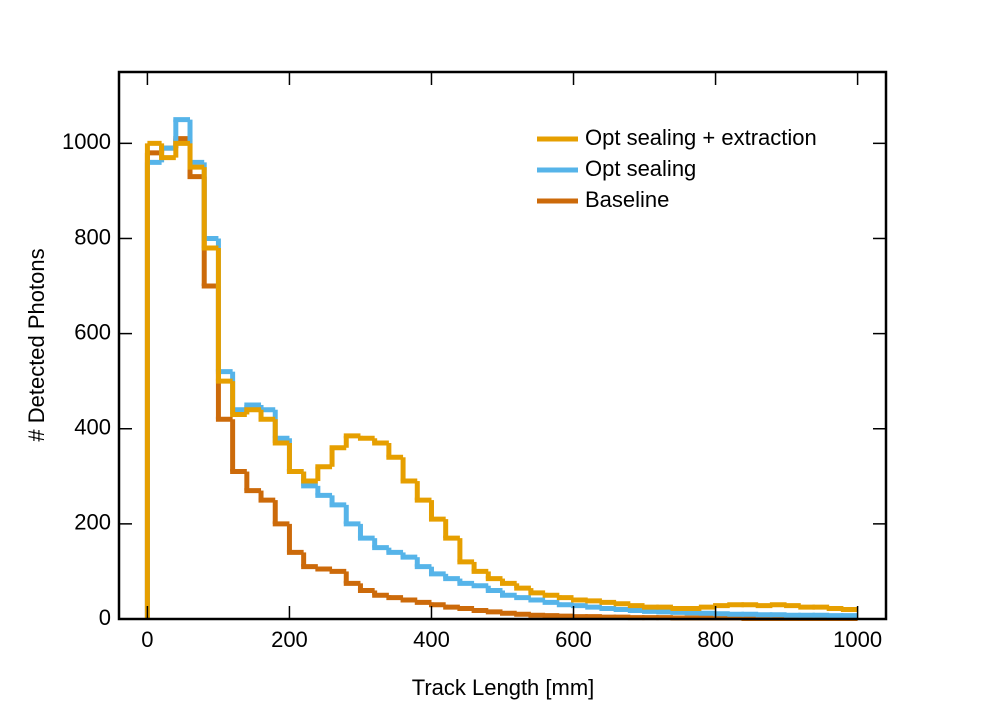 Image resolution: width=997 pixels, height=728 pixels. Describe the element at coordinates (701, 137) in the screenshot. I see `legend-label: Opt sealing + extraction` at that location.